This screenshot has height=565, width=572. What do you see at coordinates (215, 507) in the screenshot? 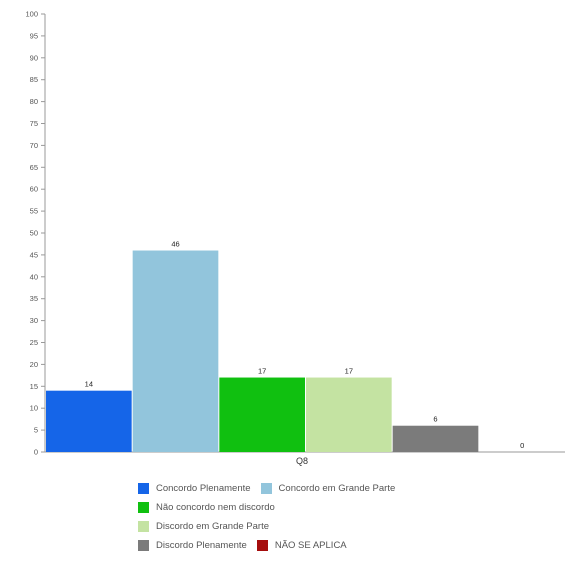
I see `legend-label: Não concordo nem discordo` at bounding box center [215, 507].